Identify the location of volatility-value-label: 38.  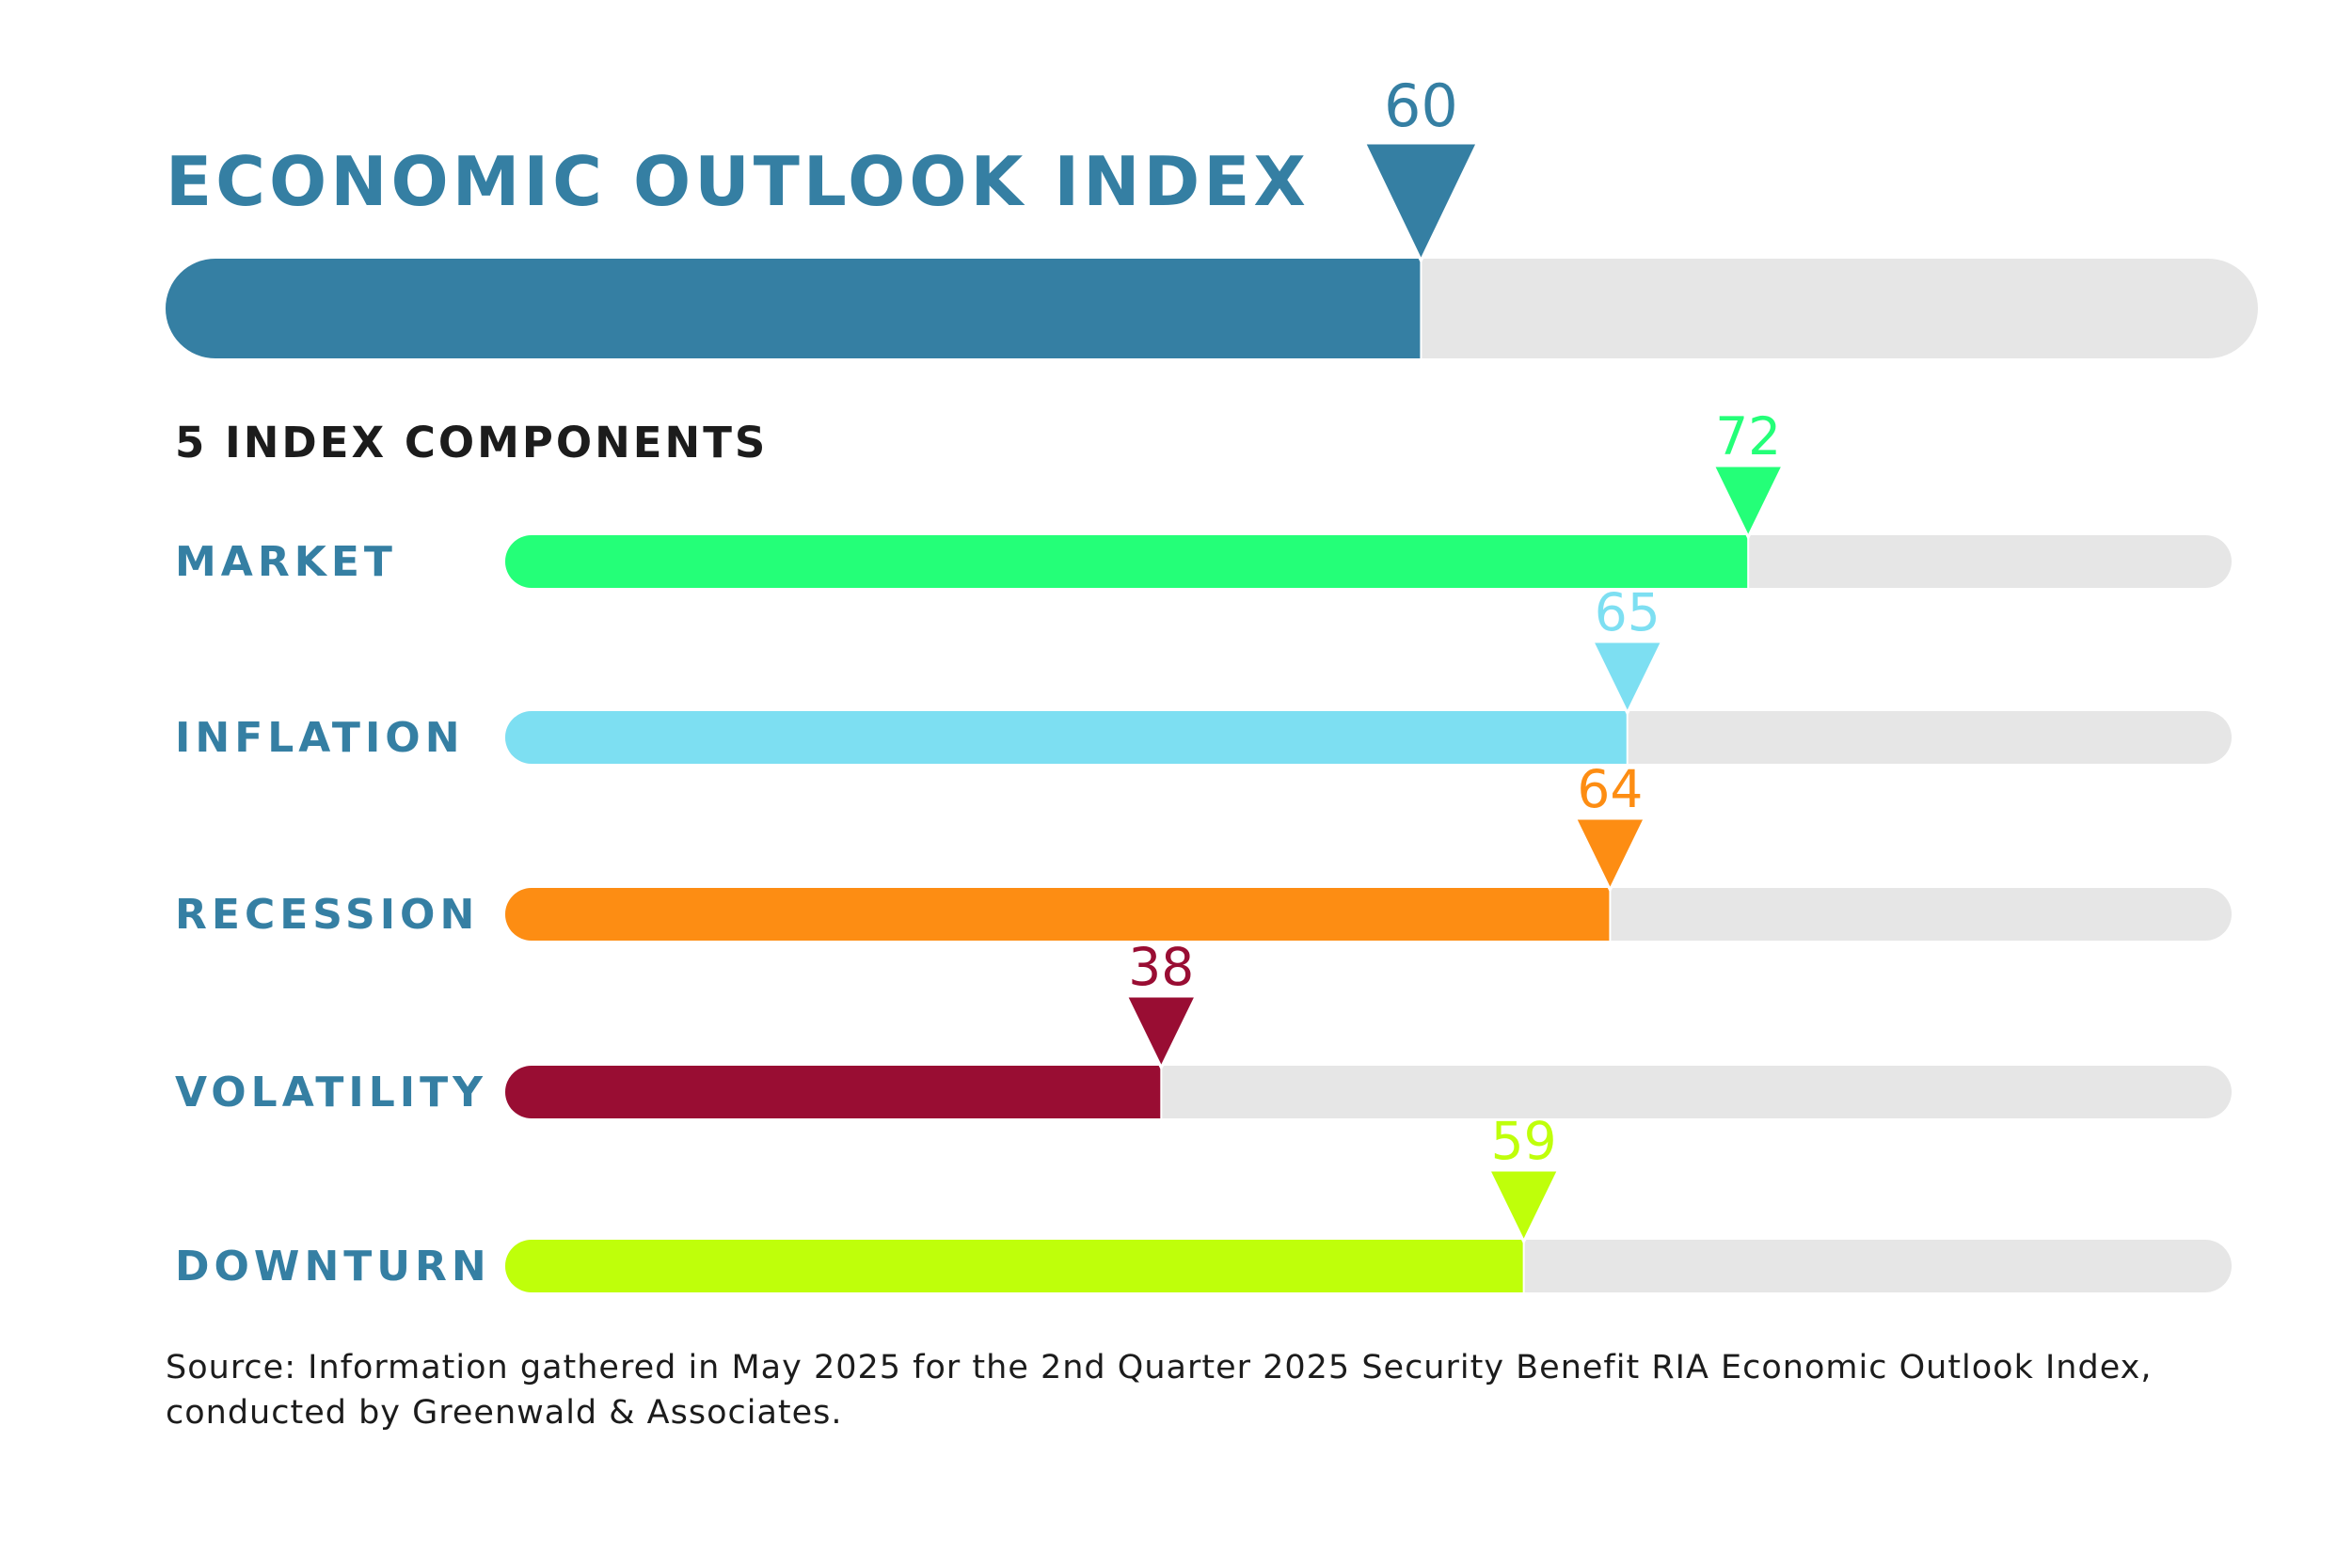
(1161, 967).